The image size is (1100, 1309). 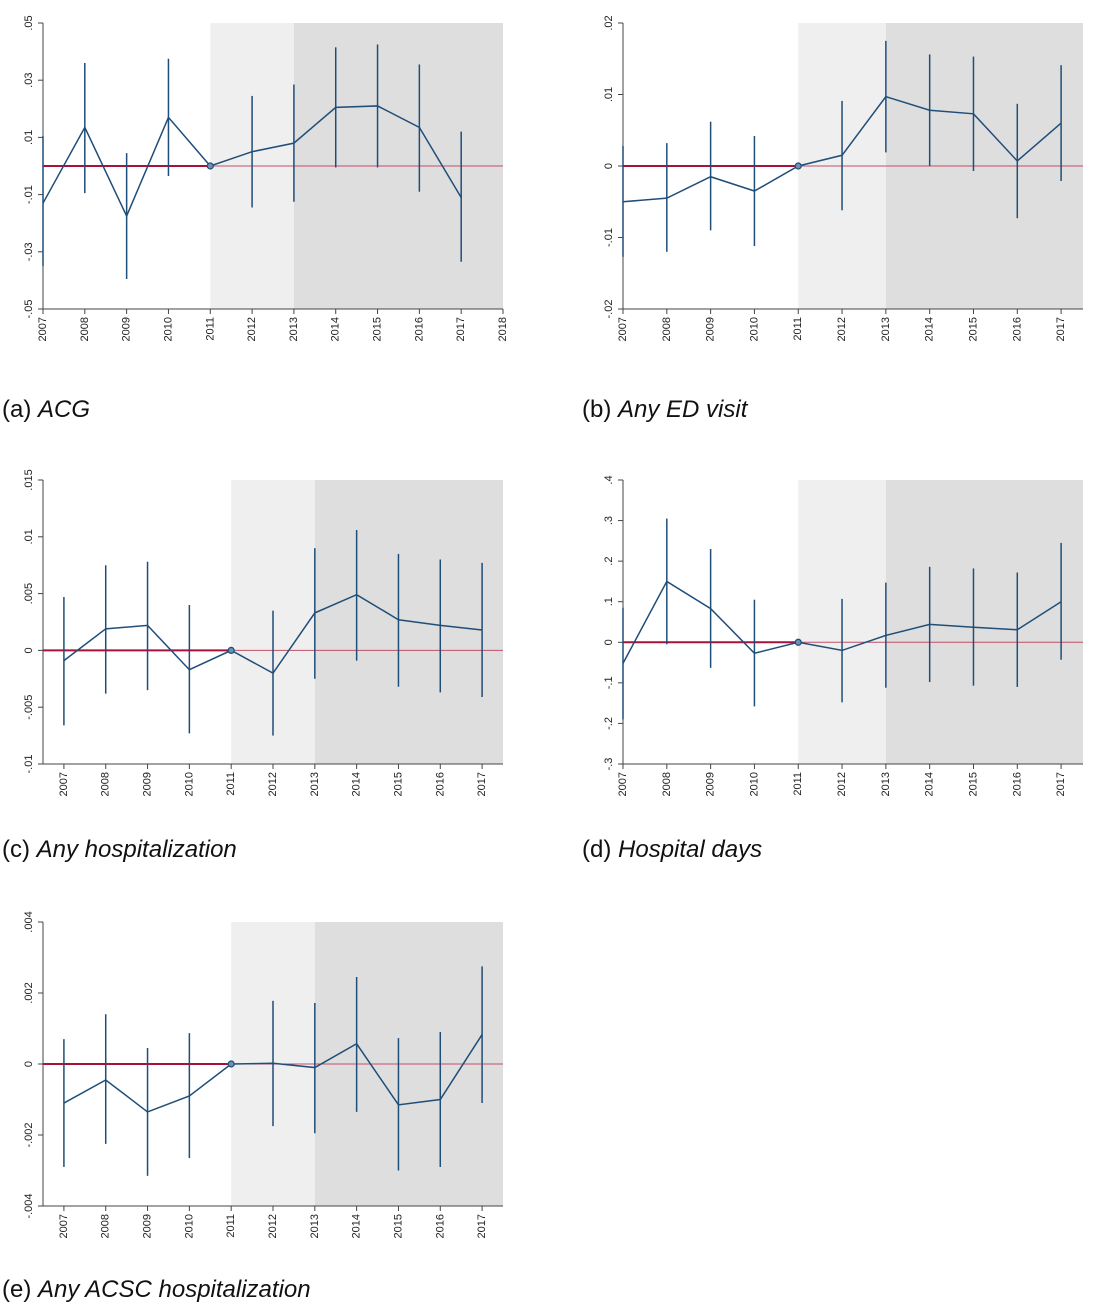 What do you see at coordinates (85, 329) in the screenshot?
I see `chart-a-x-tick-label: 2008` at bounding box center [85, 329].